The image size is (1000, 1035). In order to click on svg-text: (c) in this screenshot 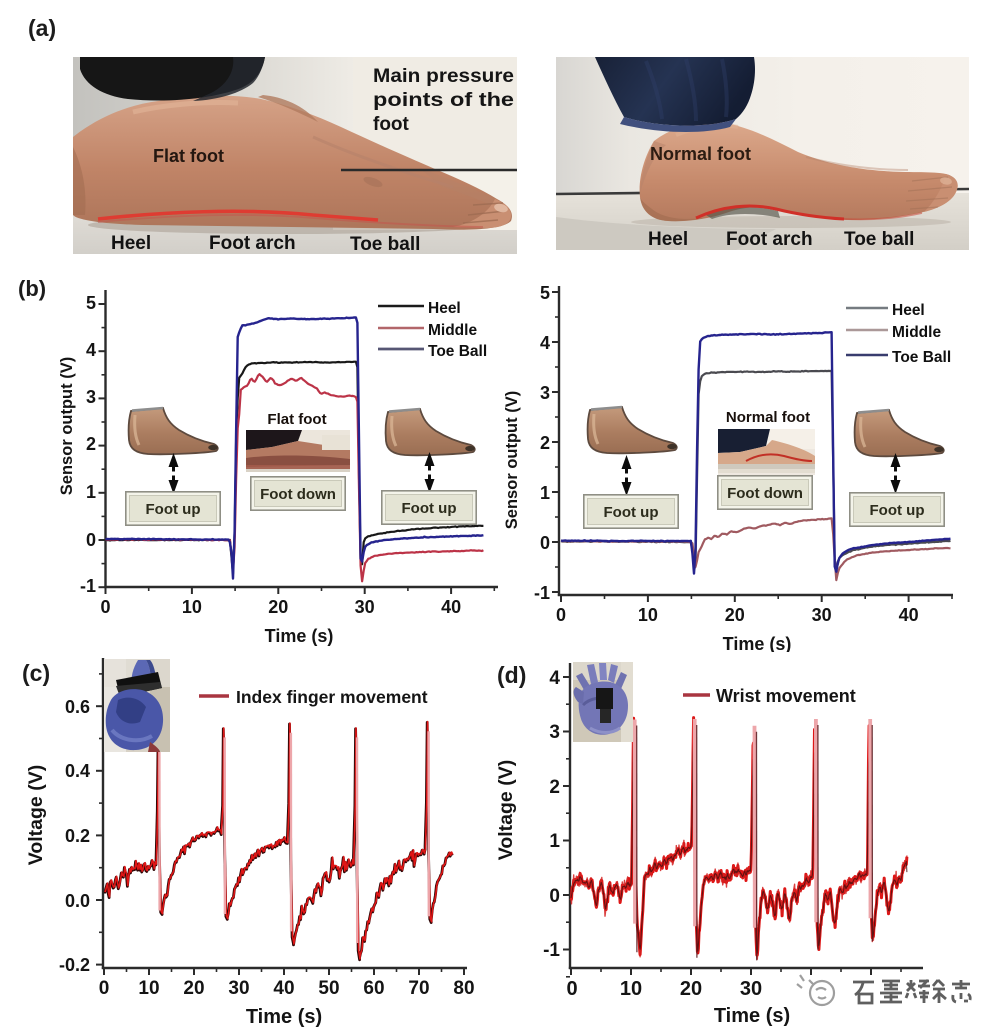, I will do `click(36, 673)`.